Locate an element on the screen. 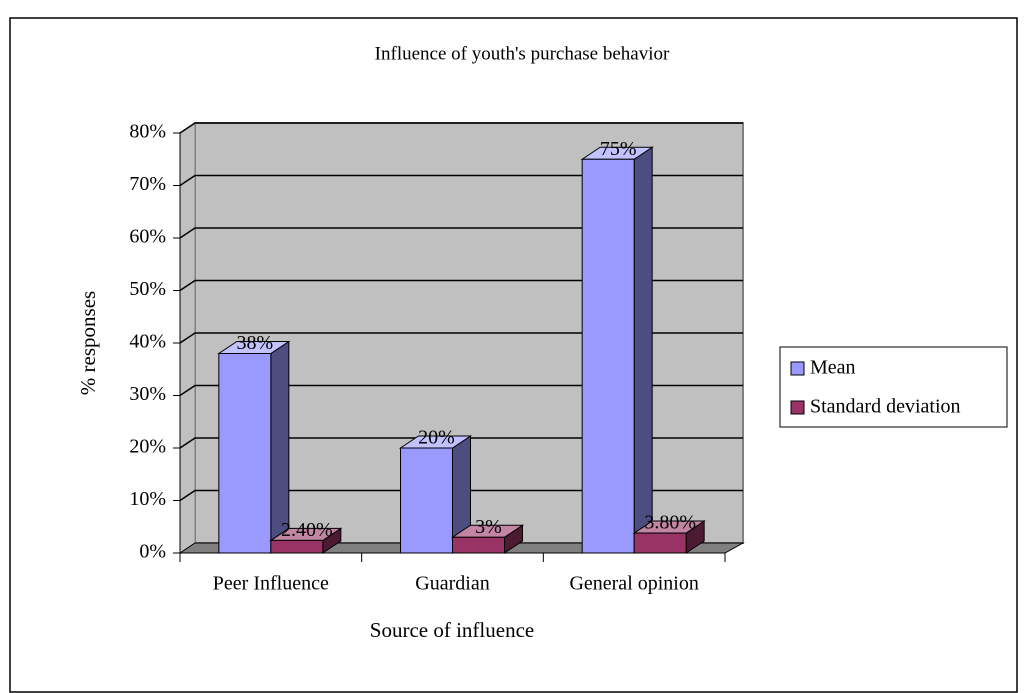 The height and width of the screenshot is (693, 1027). x-tick-label: General opinion is located at coordinates (633, 584).